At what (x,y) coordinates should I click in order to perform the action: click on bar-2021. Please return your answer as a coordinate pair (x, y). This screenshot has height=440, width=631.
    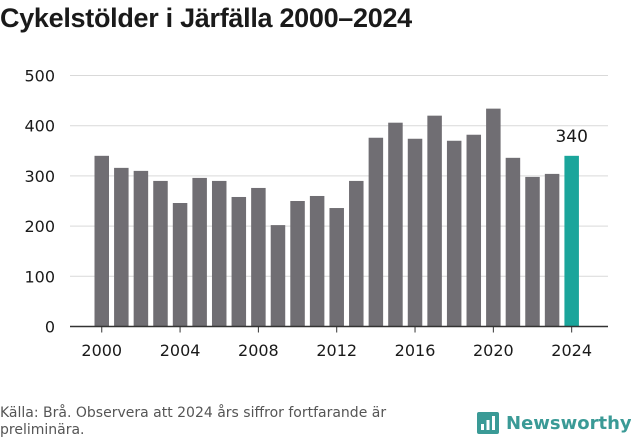
    Looking at the image, I should click on (513, 242).